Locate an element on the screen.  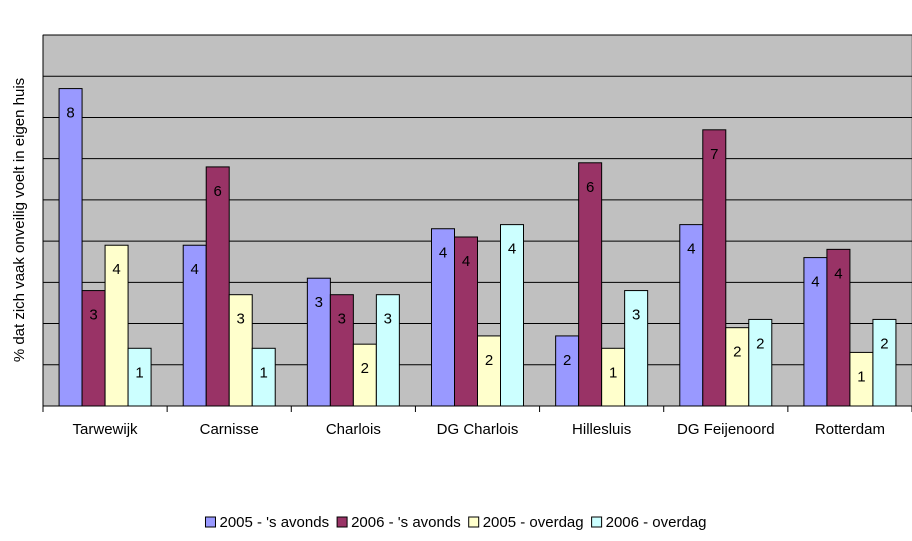
x-tick-label: Rotterdam is located at coordinates (849, 429).